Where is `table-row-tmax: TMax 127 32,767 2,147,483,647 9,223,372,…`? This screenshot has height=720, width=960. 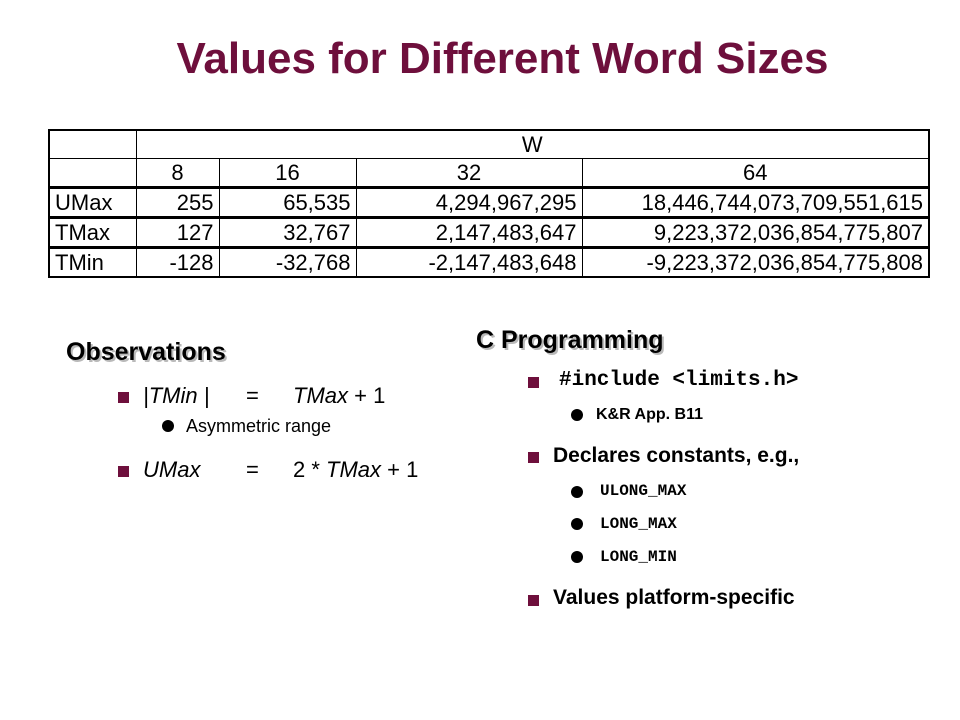 table-row-tmax: TMax 127 32,767 2,147,483,647 9,223,372,… is located at coordinates (489, 233).